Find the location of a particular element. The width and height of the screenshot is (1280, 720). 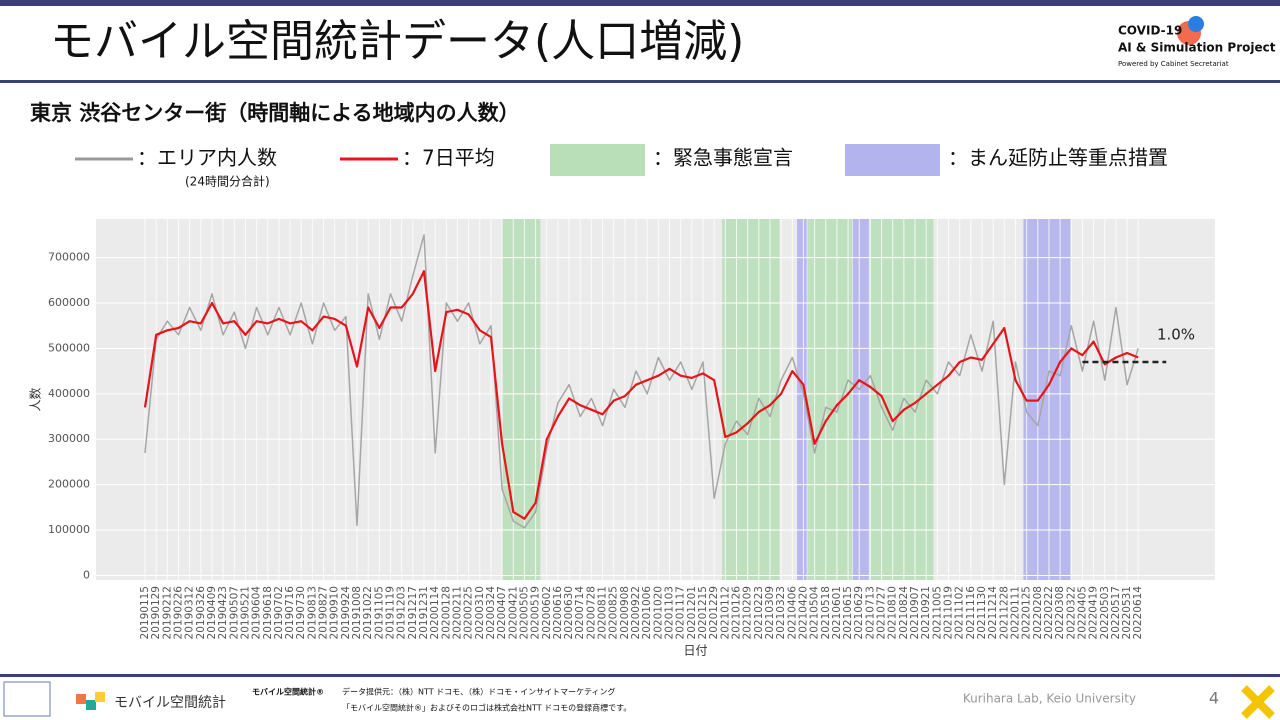

x-tick-label: 20190226 is located at coordinates (178, 613).